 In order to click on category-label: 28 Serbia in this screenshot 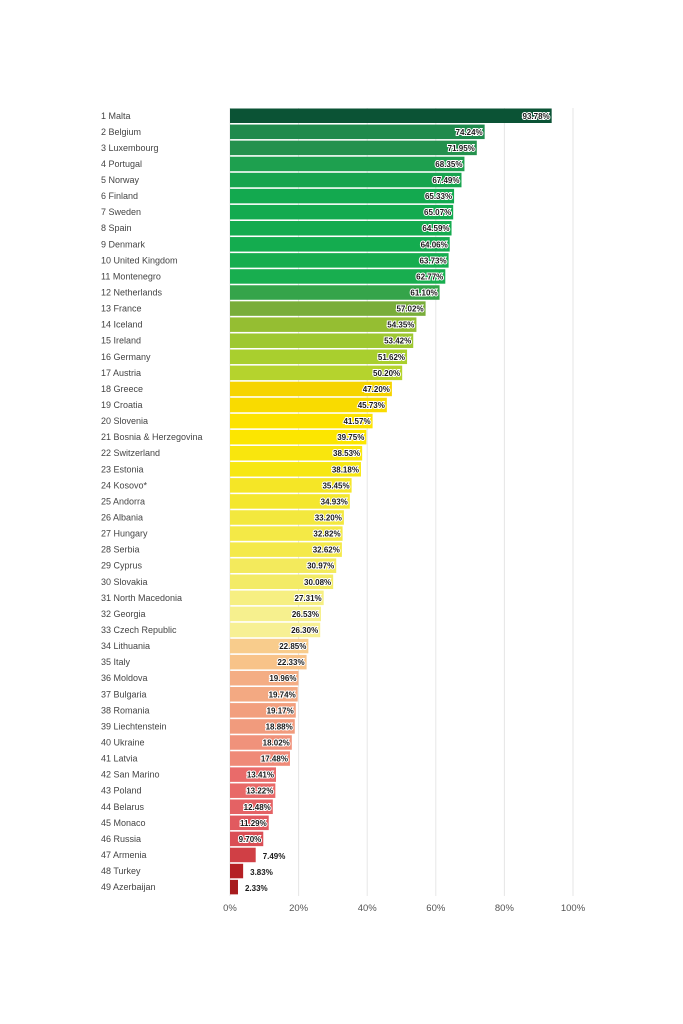, I will do `click(120, 550)`.